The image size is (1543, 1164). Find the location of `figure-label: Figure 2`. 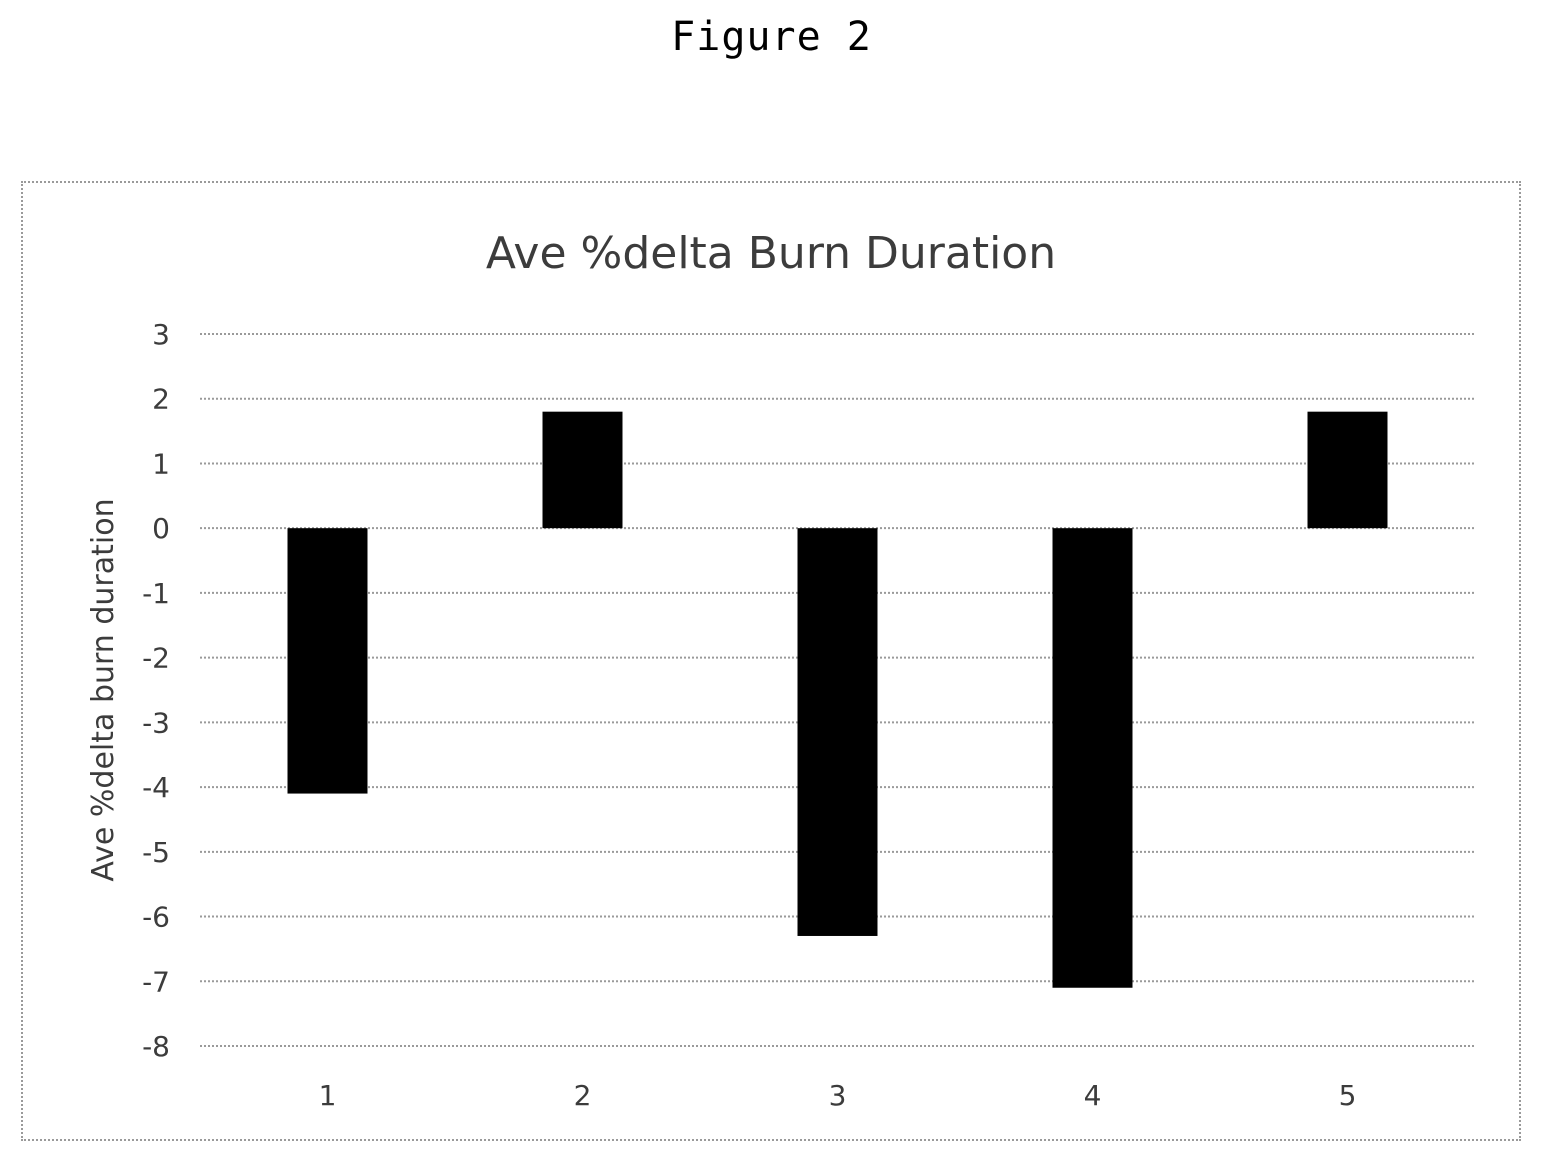

figure-label: Figure 2 is located at coordinates (771, 37).